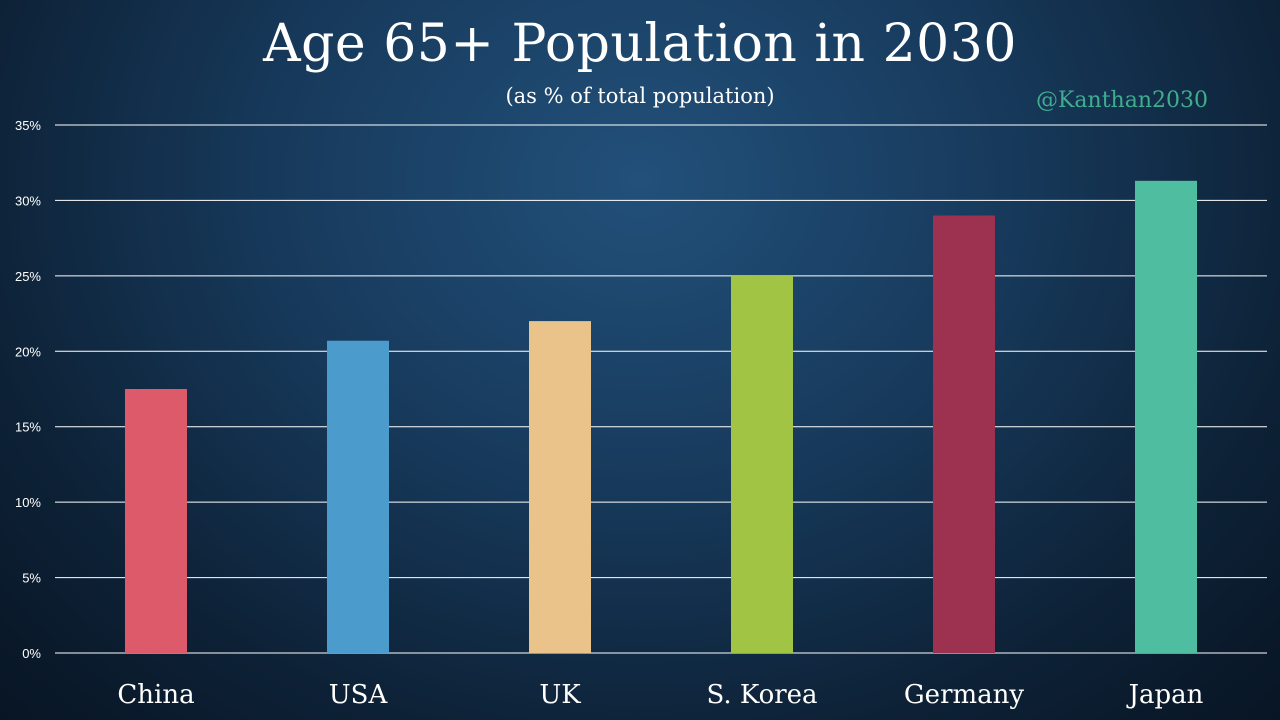 The height and width of the screenshot is (720, 1280). Describe the element at coordinates (28, 200) in the screenshot. I see `y-tick-label: 30%` at that location.